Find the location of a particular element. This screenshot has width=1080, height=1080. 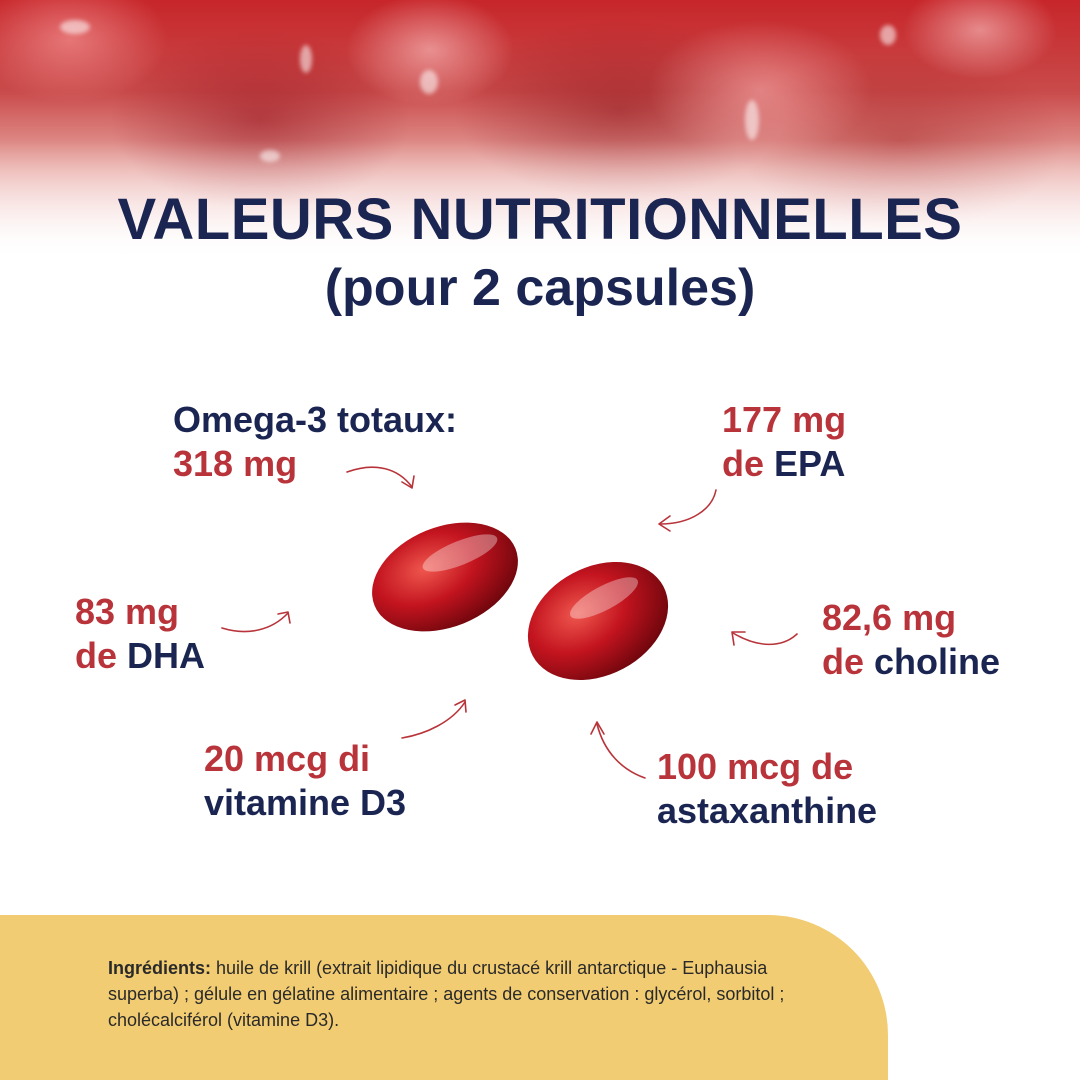

astaxanthin-name: astaxanthine is located at coordinates (767, 810).